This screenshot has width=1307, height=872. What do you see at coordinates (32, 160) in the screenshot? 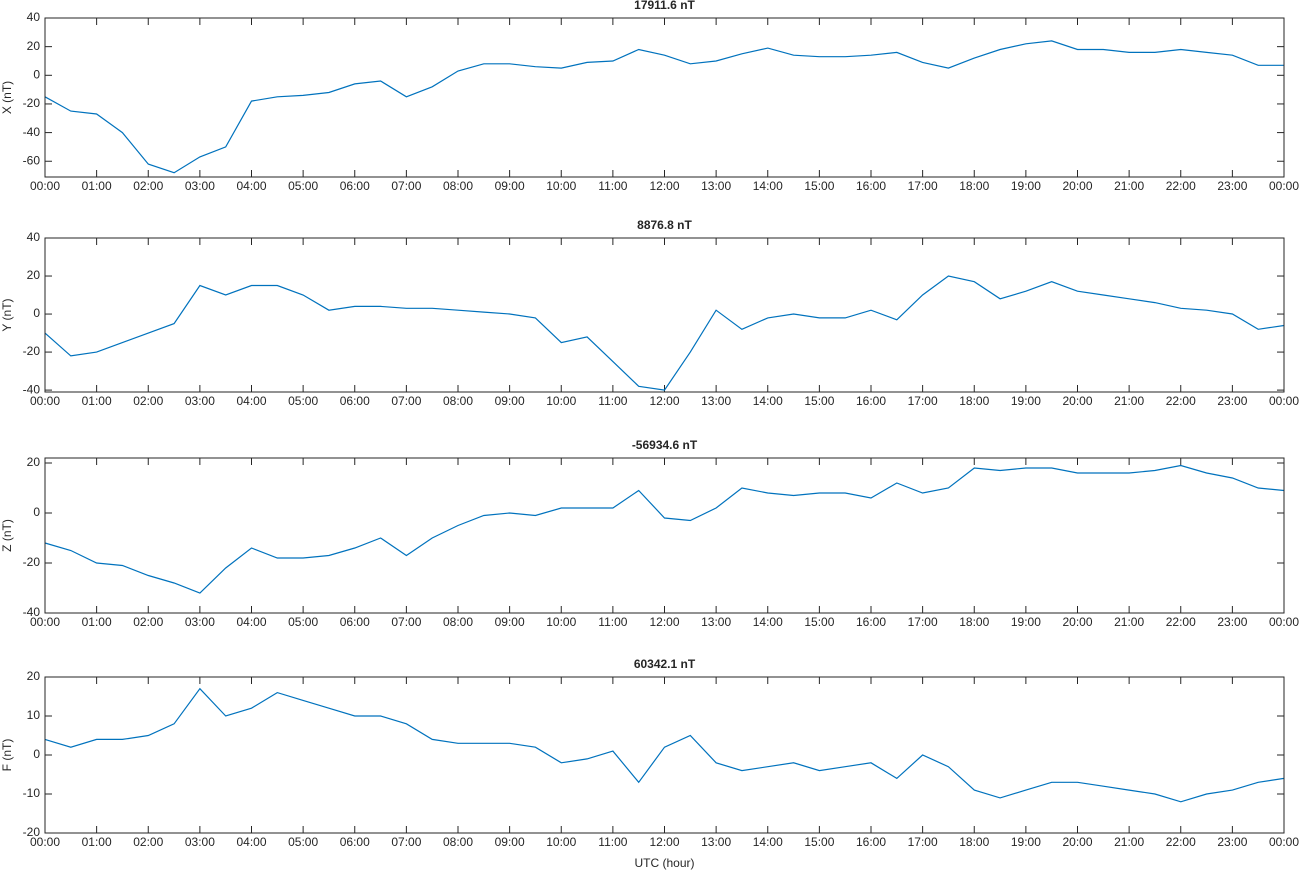
I see `y-tick-label: -60` at bounding box center [32, 160].